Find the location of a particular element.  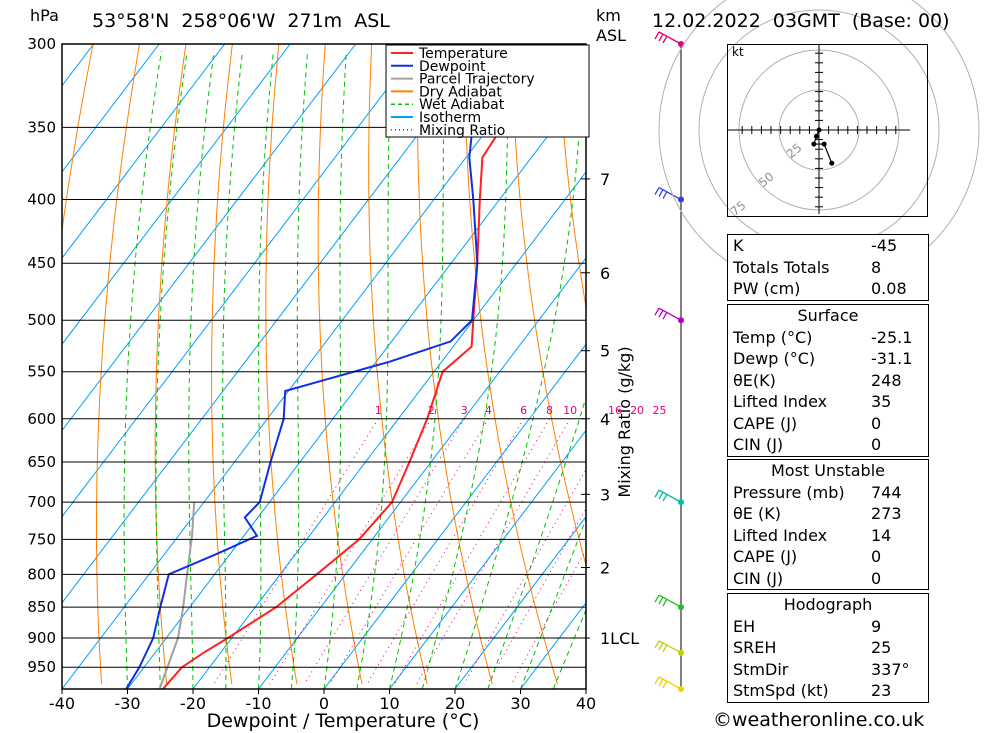

k-index-label: K is located at coordinates (738, 245).